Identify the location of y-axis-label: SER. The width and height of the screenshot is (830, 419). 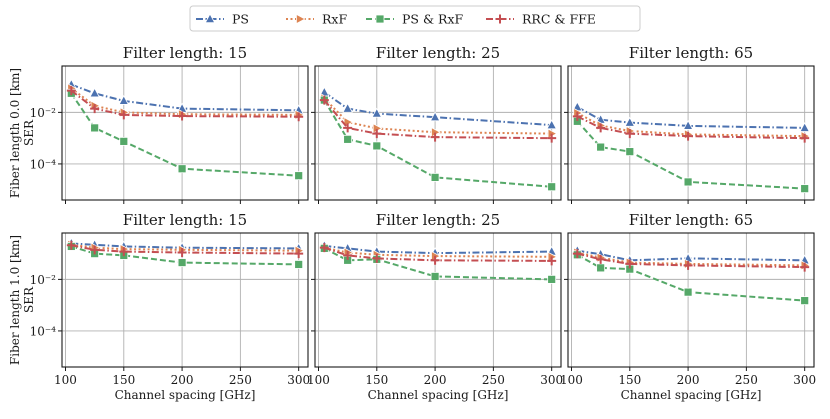
(29, 299).